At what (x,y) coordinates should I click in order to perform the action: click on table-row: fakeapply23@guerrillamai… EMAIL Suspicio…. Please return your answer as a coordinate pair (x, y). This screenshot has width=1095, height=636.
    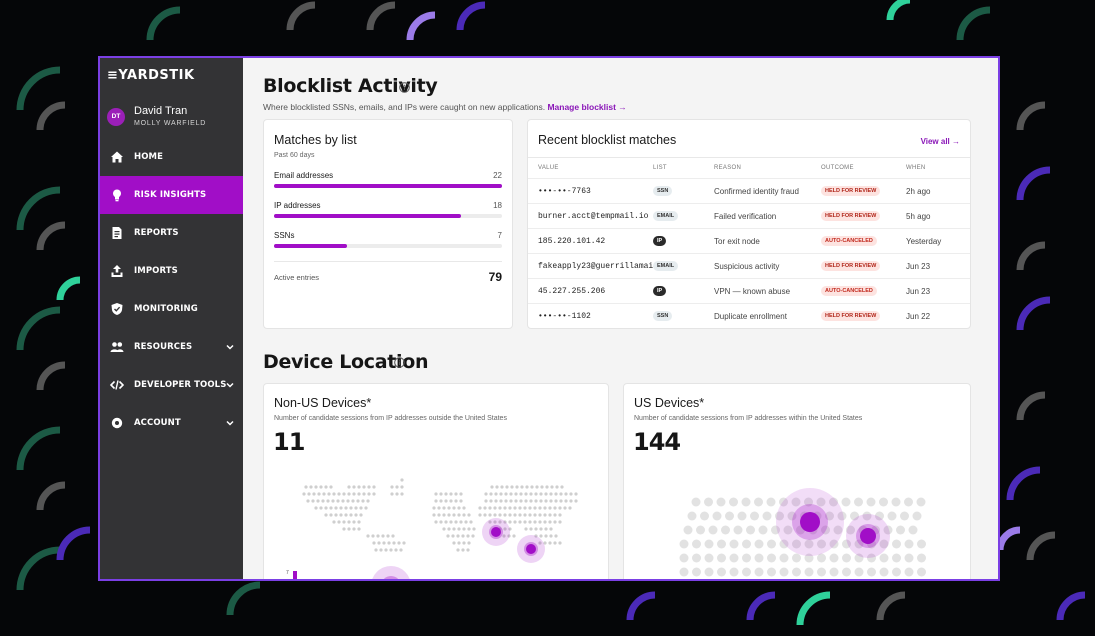
    Looking at the image, I should click on (749, 266).